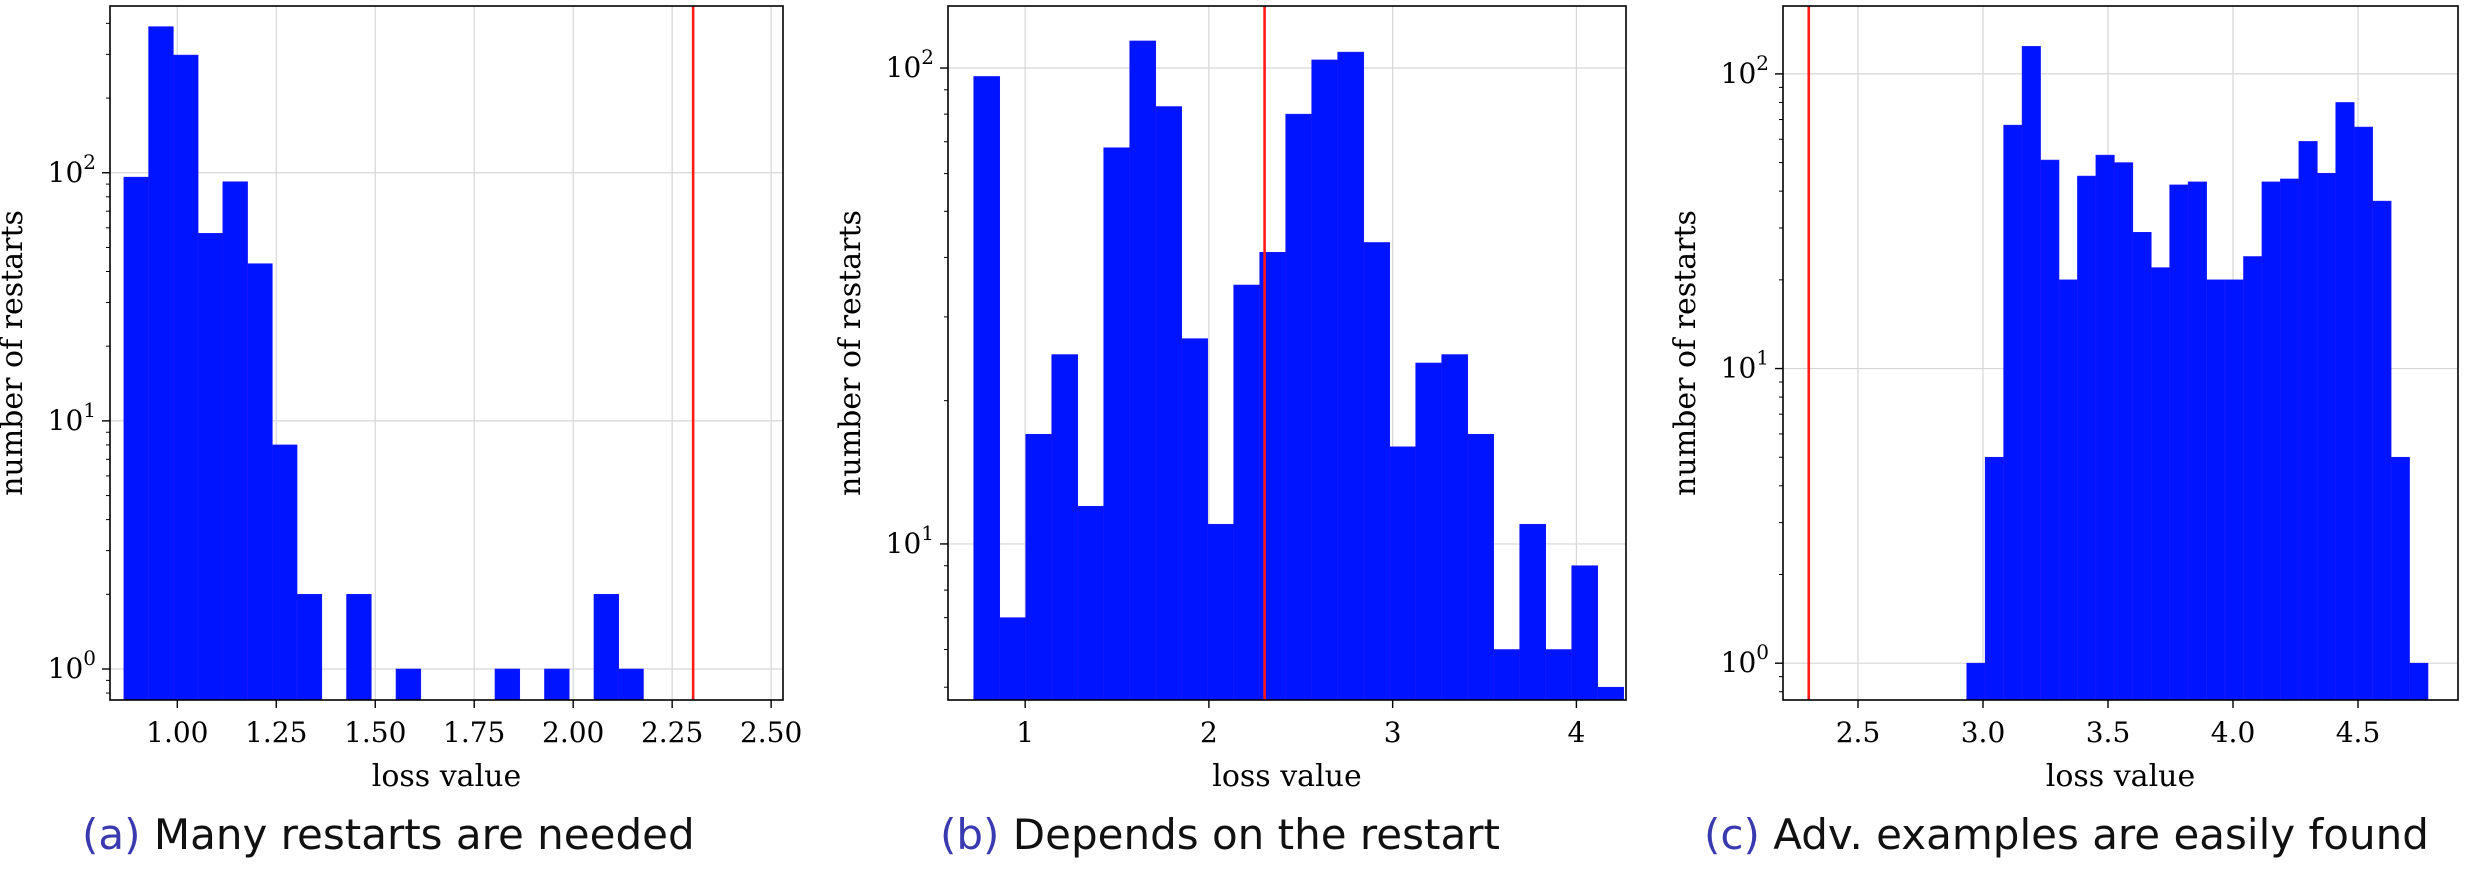 The height and width of the screenshot is (872, 2468). I want to click on x-tick-label: 4.0, so click(2233, 732).